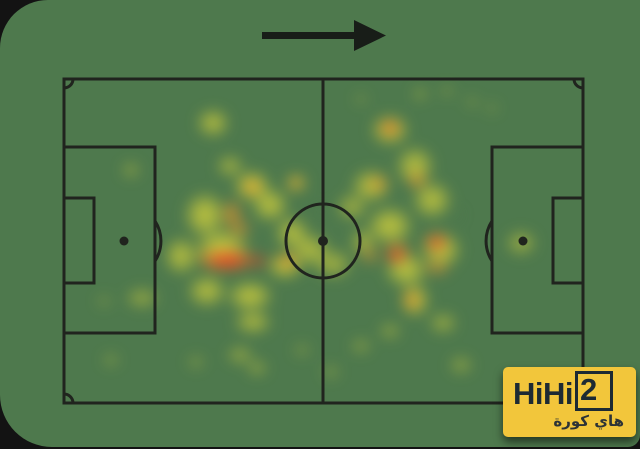 The height and width of the screenshot is (449, 640). I want to click on left-penalty-spot, so click(124, 241).